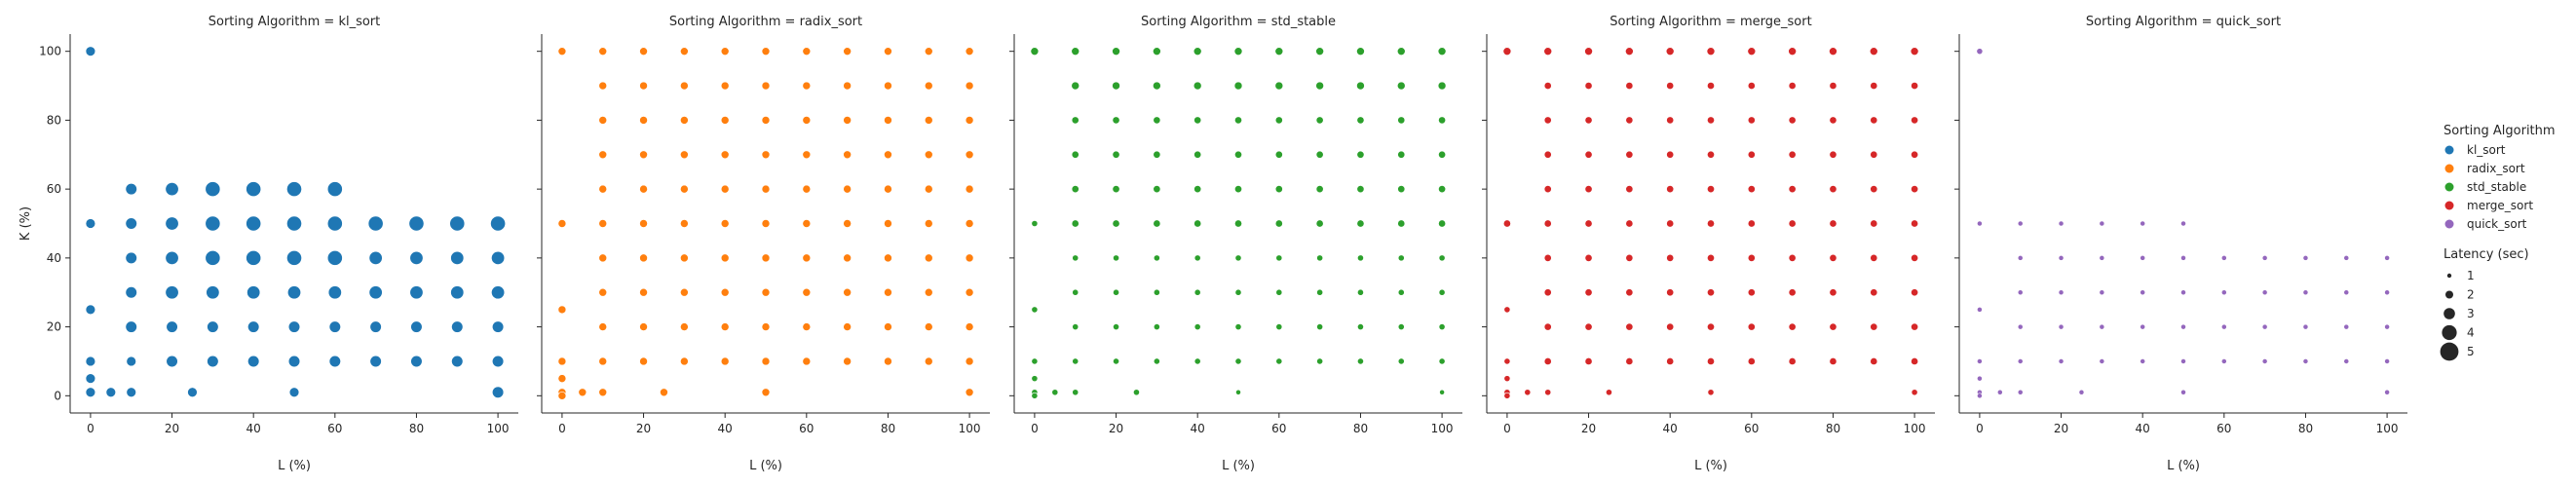  I want to click on panel-title: Sorting Algorithm = merge_sort, so click(1710, 22).